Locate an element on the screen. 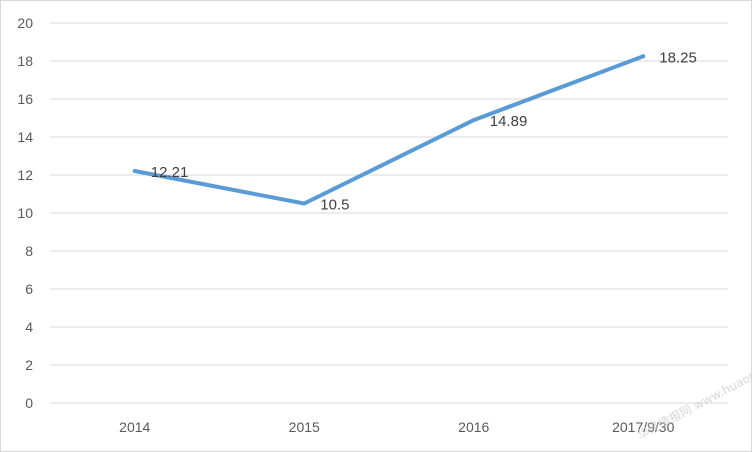 The height and width of the screenshot is (452, 752). y-tick-label: 16 is located at coordinates (25, 99).